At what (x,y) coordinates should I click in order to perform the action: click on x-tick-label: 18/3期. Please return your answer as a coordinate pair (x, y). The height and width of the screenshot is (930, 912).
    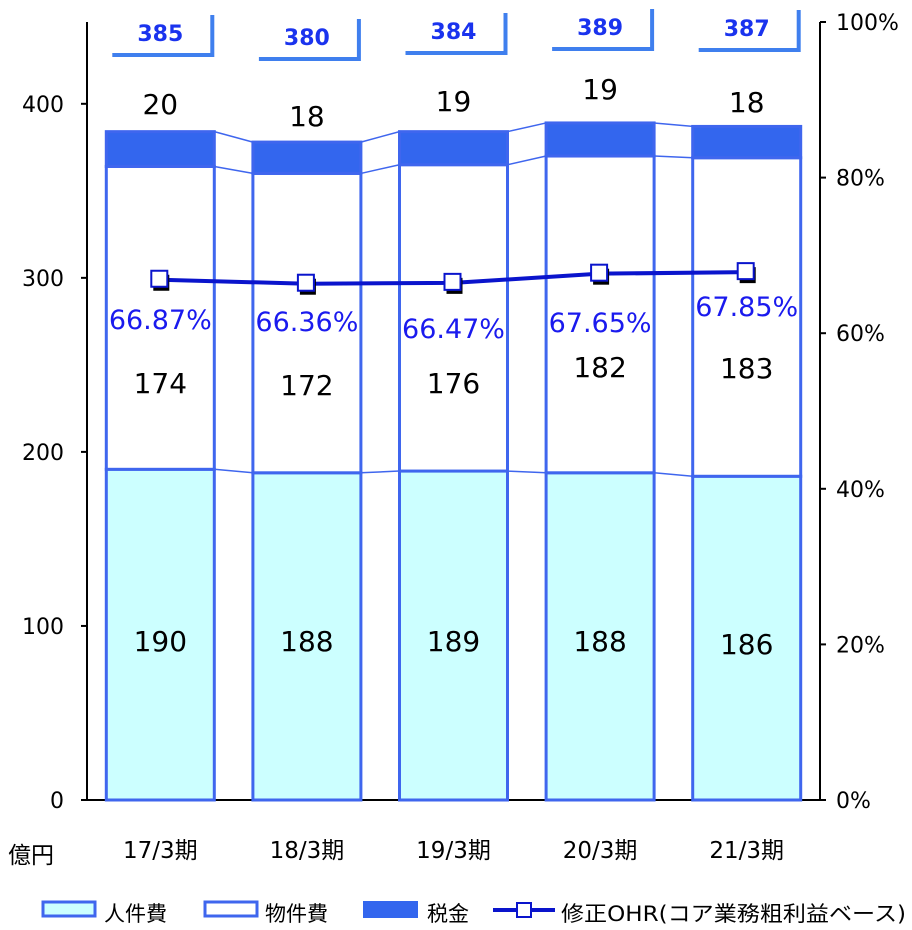
    Looking at the image, I should click on (307, 851).